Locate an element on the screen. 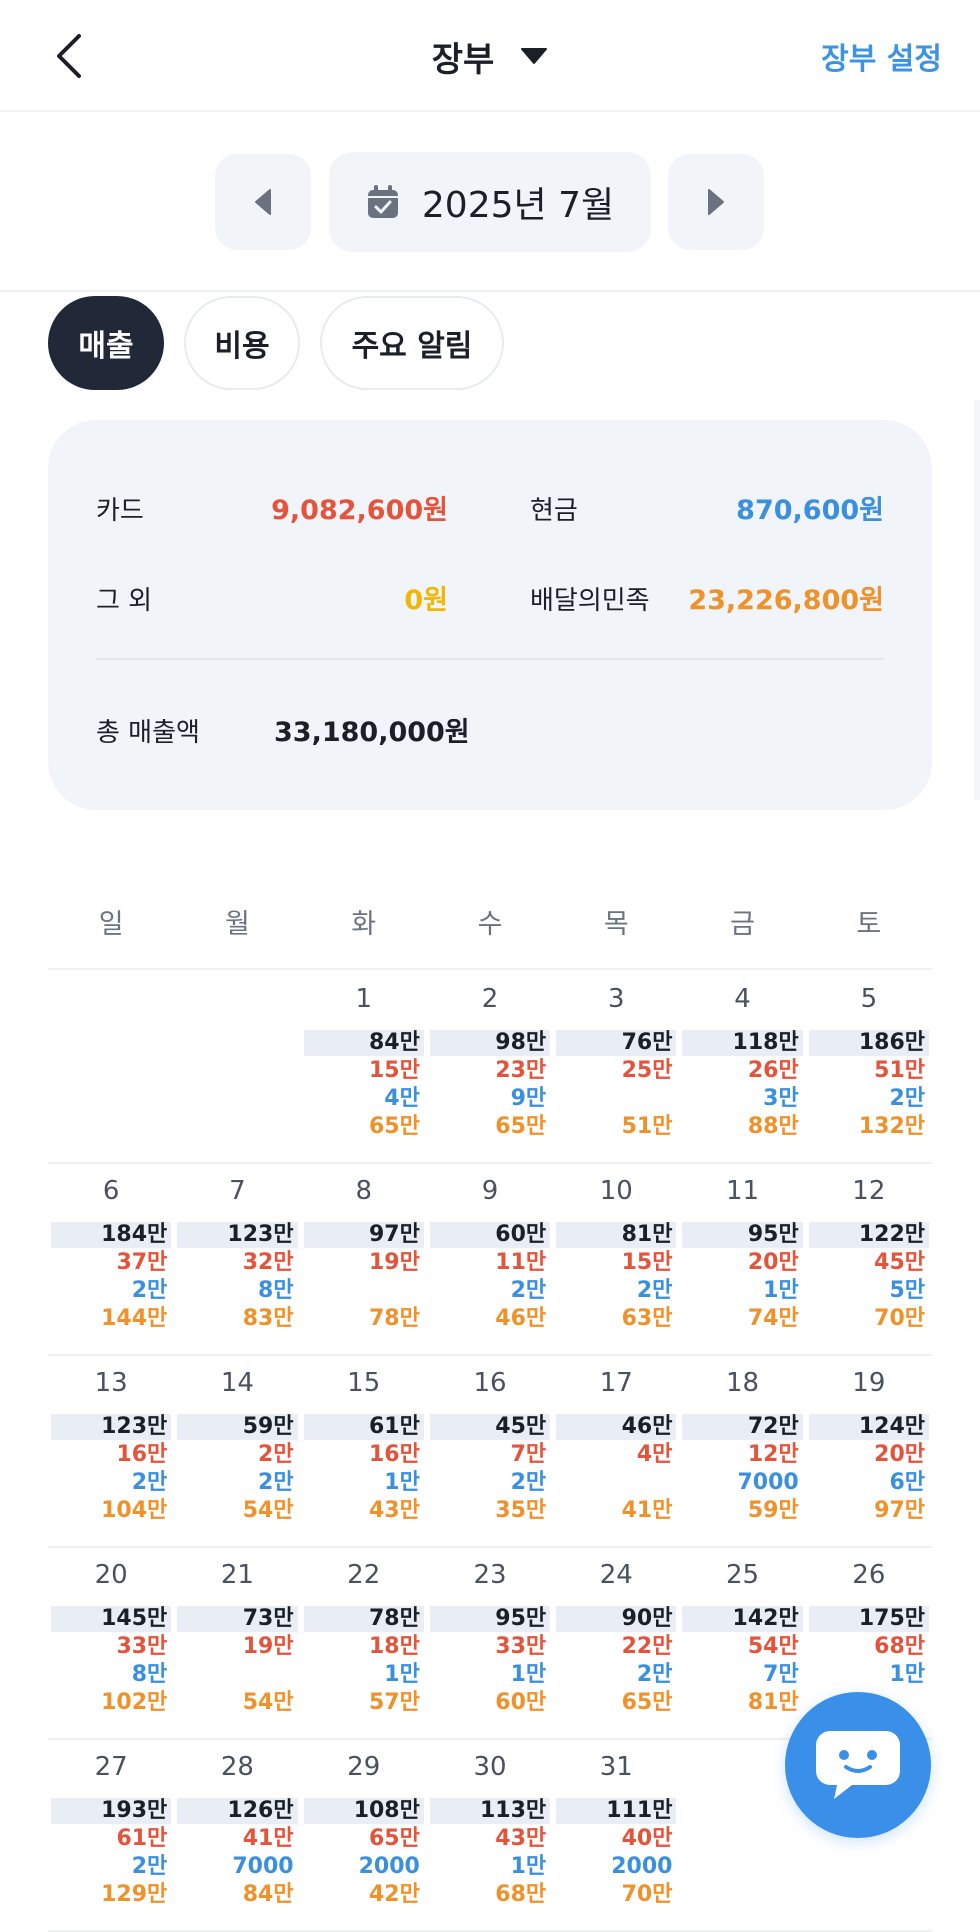 The height and width of the screenshot is (1932, 980). top-app-bar: 장부 장부 설정 is located at coordinates (490, 56).